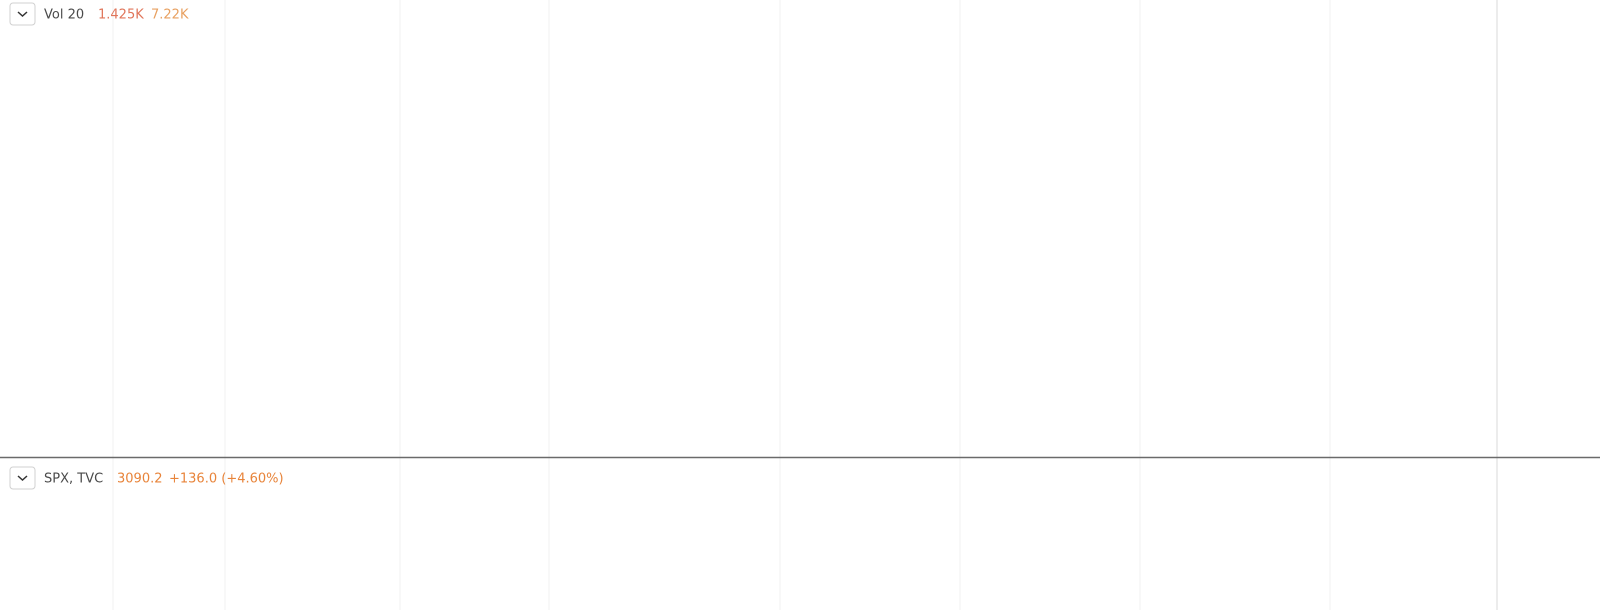 The width and height of the screenshot is (1600, 610). I want to click on spx-last: 3090.2, so click(140, 479).